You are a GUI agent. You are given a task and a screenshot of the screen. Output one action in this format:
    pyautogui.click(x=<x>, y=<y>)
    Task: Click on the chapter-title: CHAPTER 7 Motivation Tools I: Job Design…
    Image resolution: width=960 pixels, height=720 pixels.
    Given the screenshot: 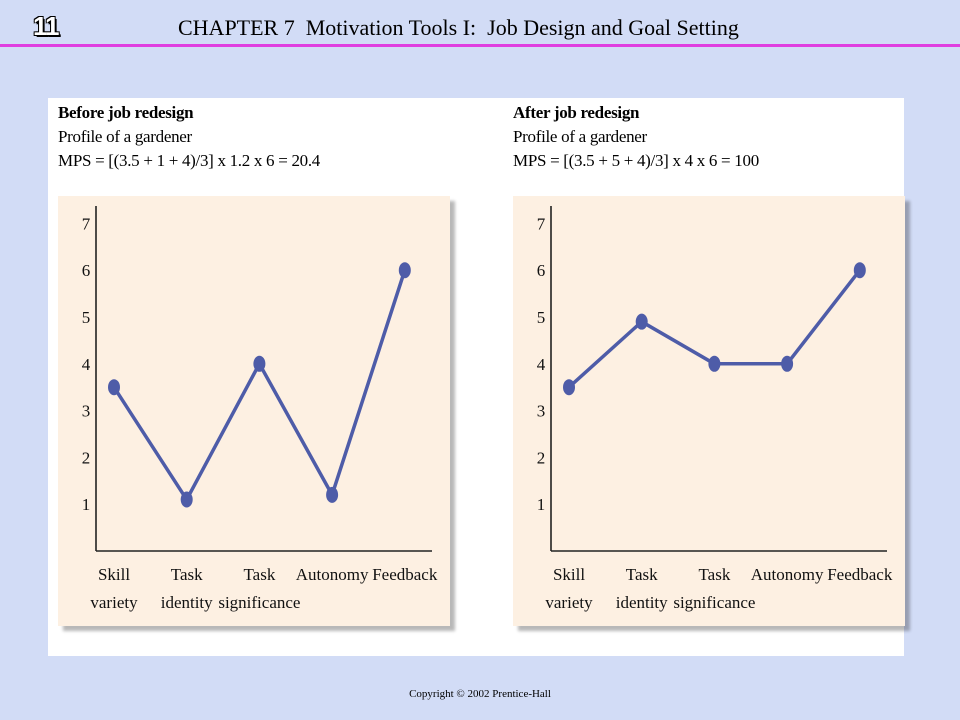 What is the action you would take?
    pyautogui.click(x=458, y=27)
    